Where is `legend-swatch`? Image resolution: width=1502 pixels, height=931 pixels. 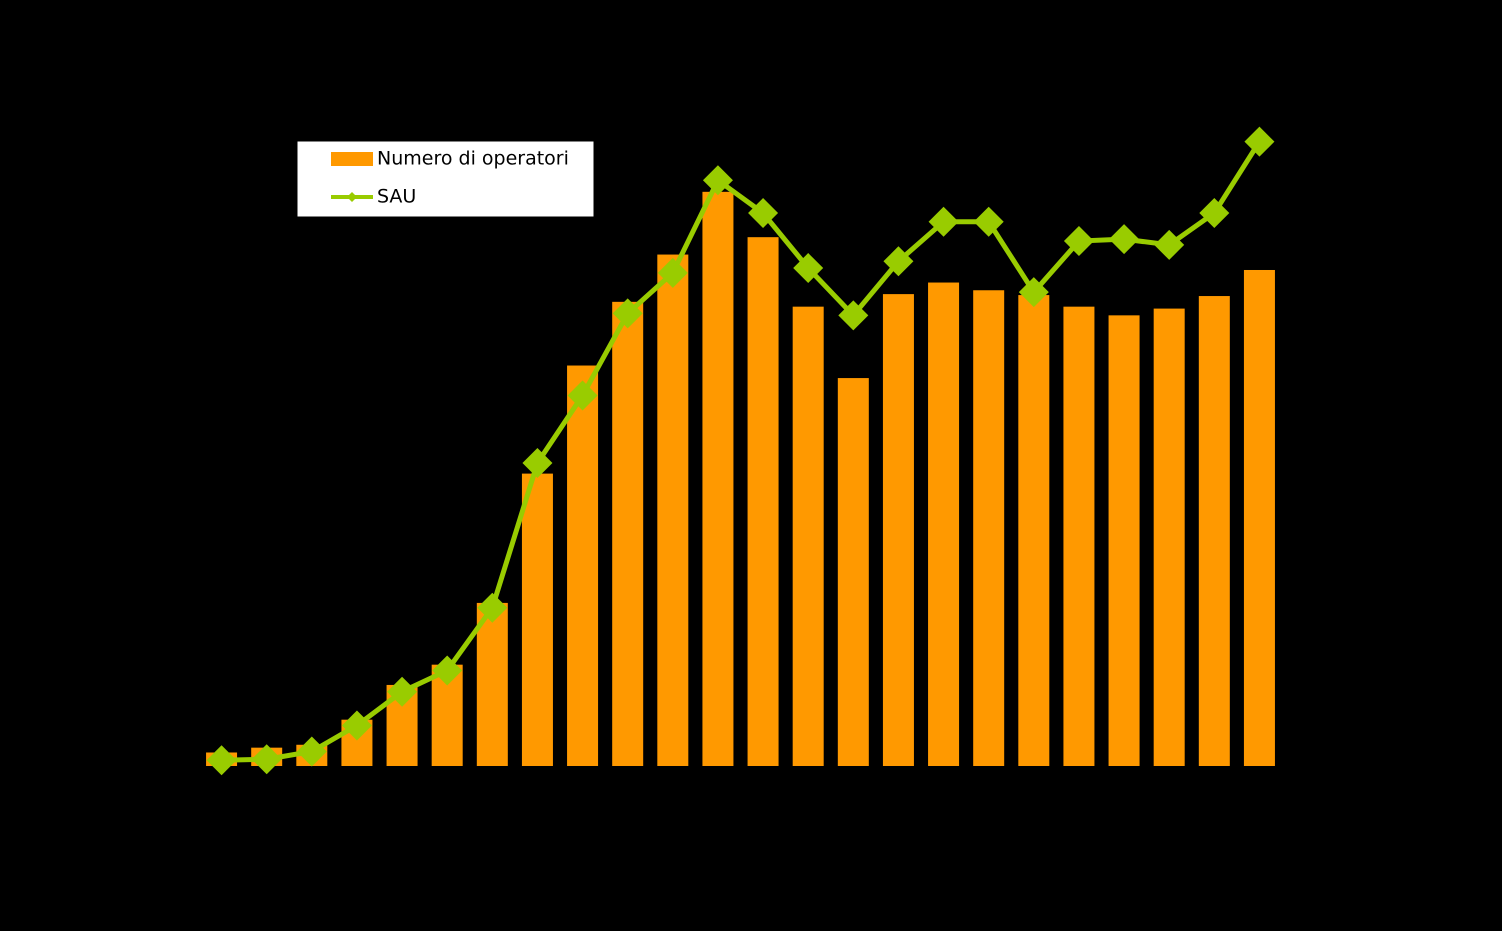
legend-swatch is located at coordinates (352, 159).